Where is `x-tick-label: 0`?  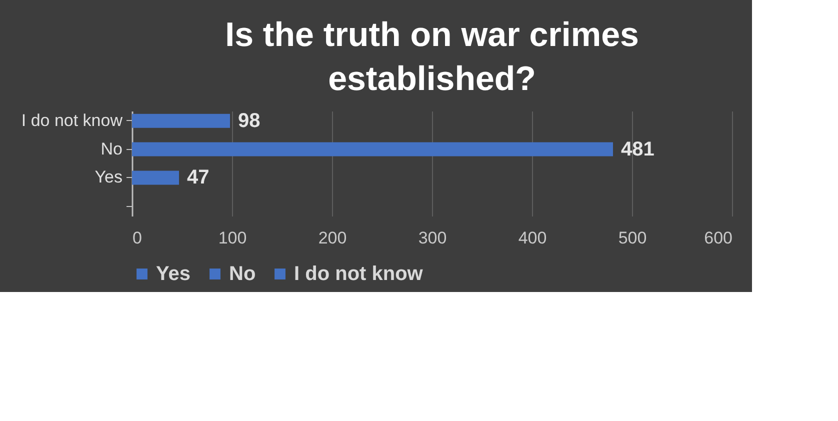
x-tick-label: 0 is located at coordinates (137, 238).